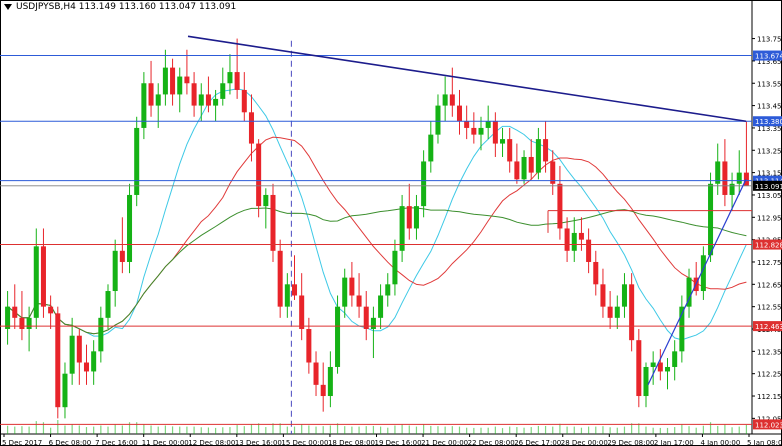 This screenshot has height=446, width=782. Describe the element at coordinates (697, 282) in the screenshot. I see `ascending-trendline` at that location.